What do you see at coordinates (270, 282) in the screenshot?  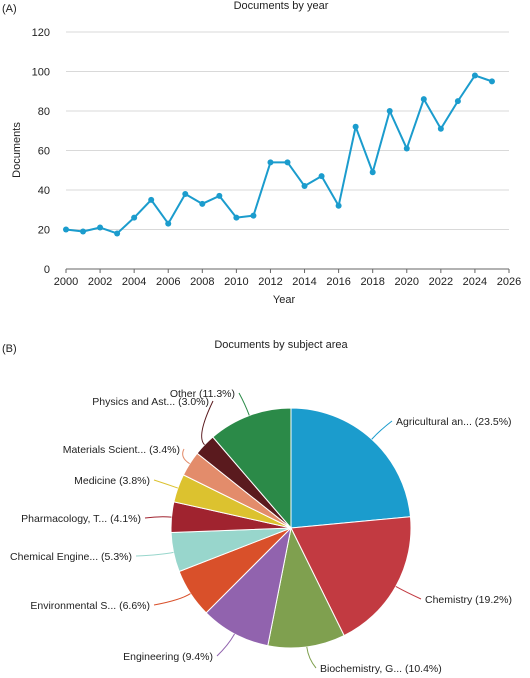 I see `x-tick-label: 2012` at bounding box center [270, 282].